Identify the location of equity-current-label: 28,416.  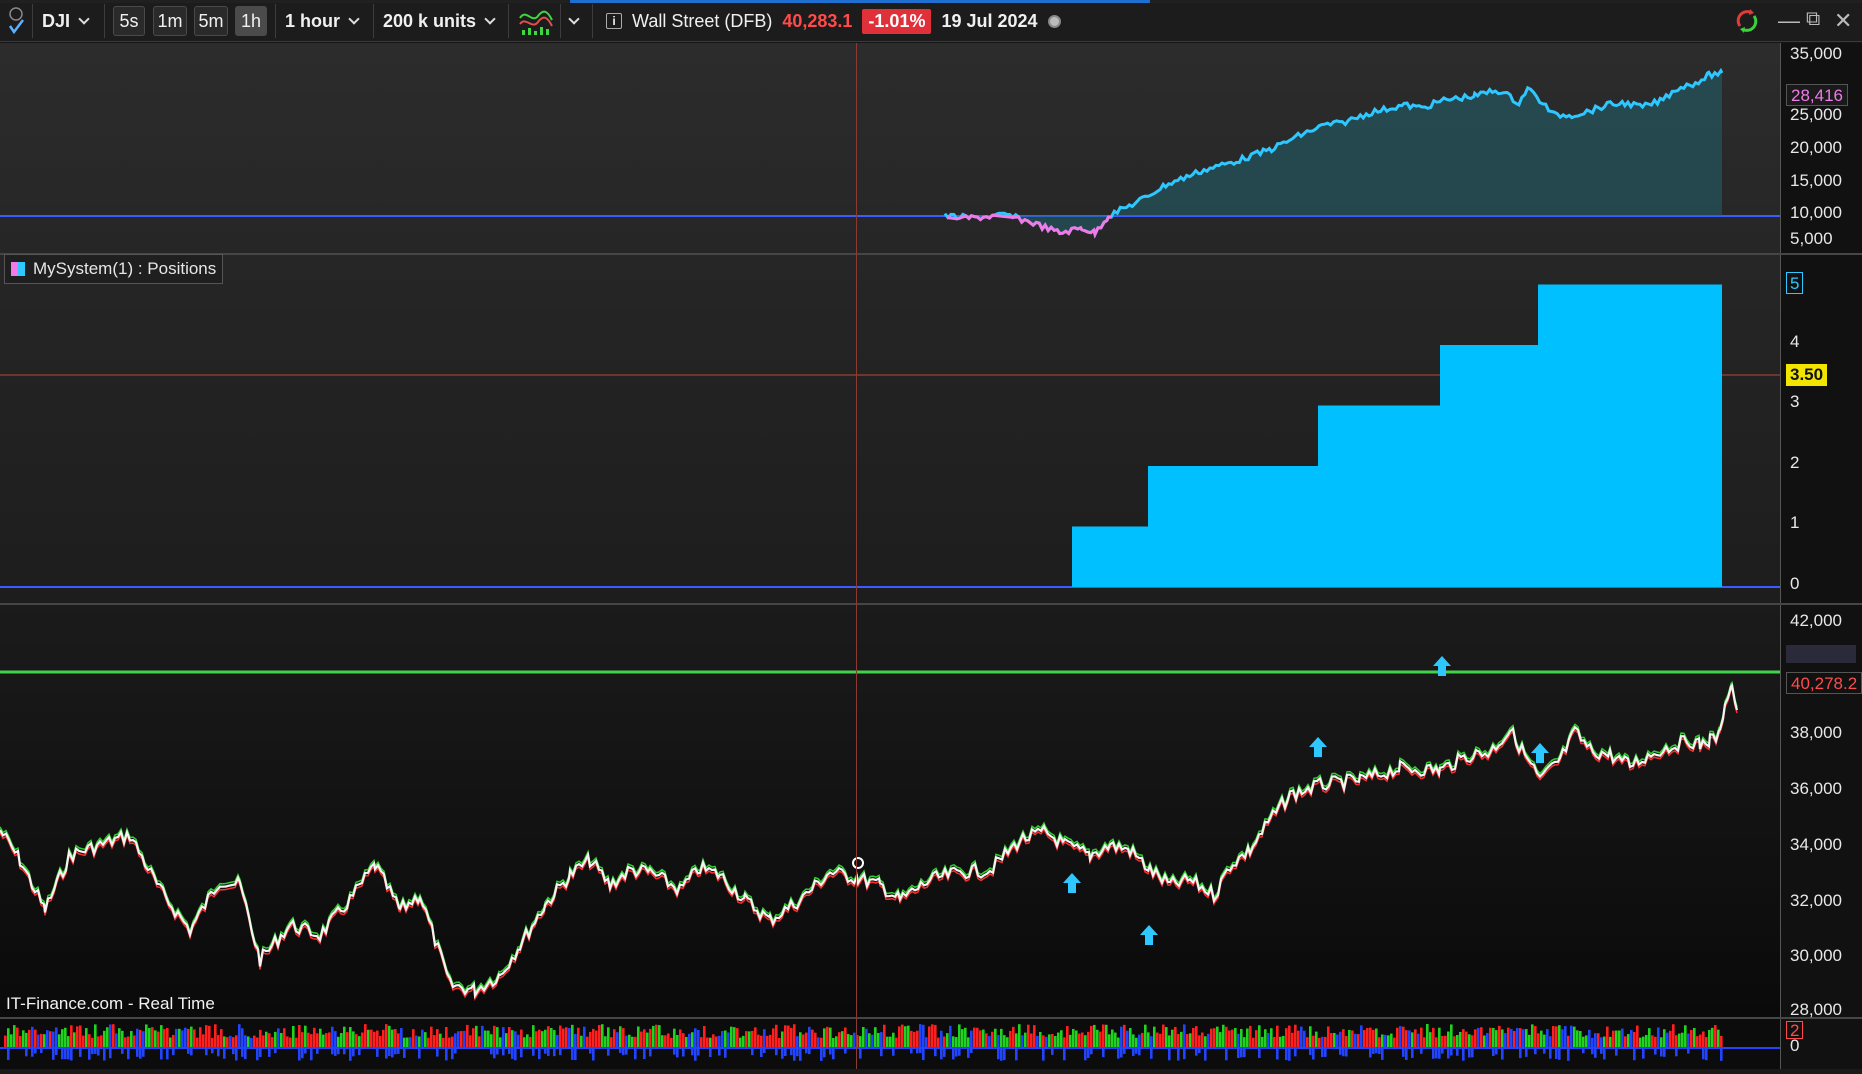
(1817, 95).